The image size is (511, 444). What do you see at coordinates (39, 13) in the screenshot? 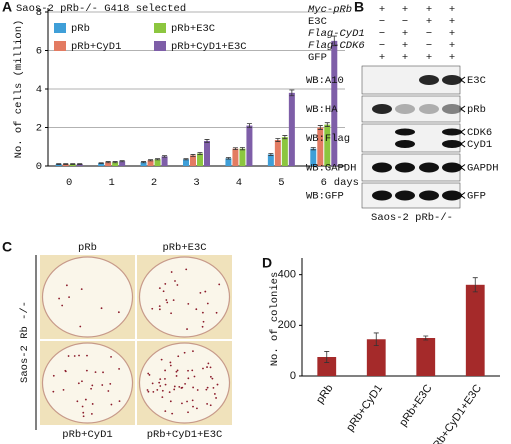
I see `y-tick-label: 8` at bounding box center [39, 13].